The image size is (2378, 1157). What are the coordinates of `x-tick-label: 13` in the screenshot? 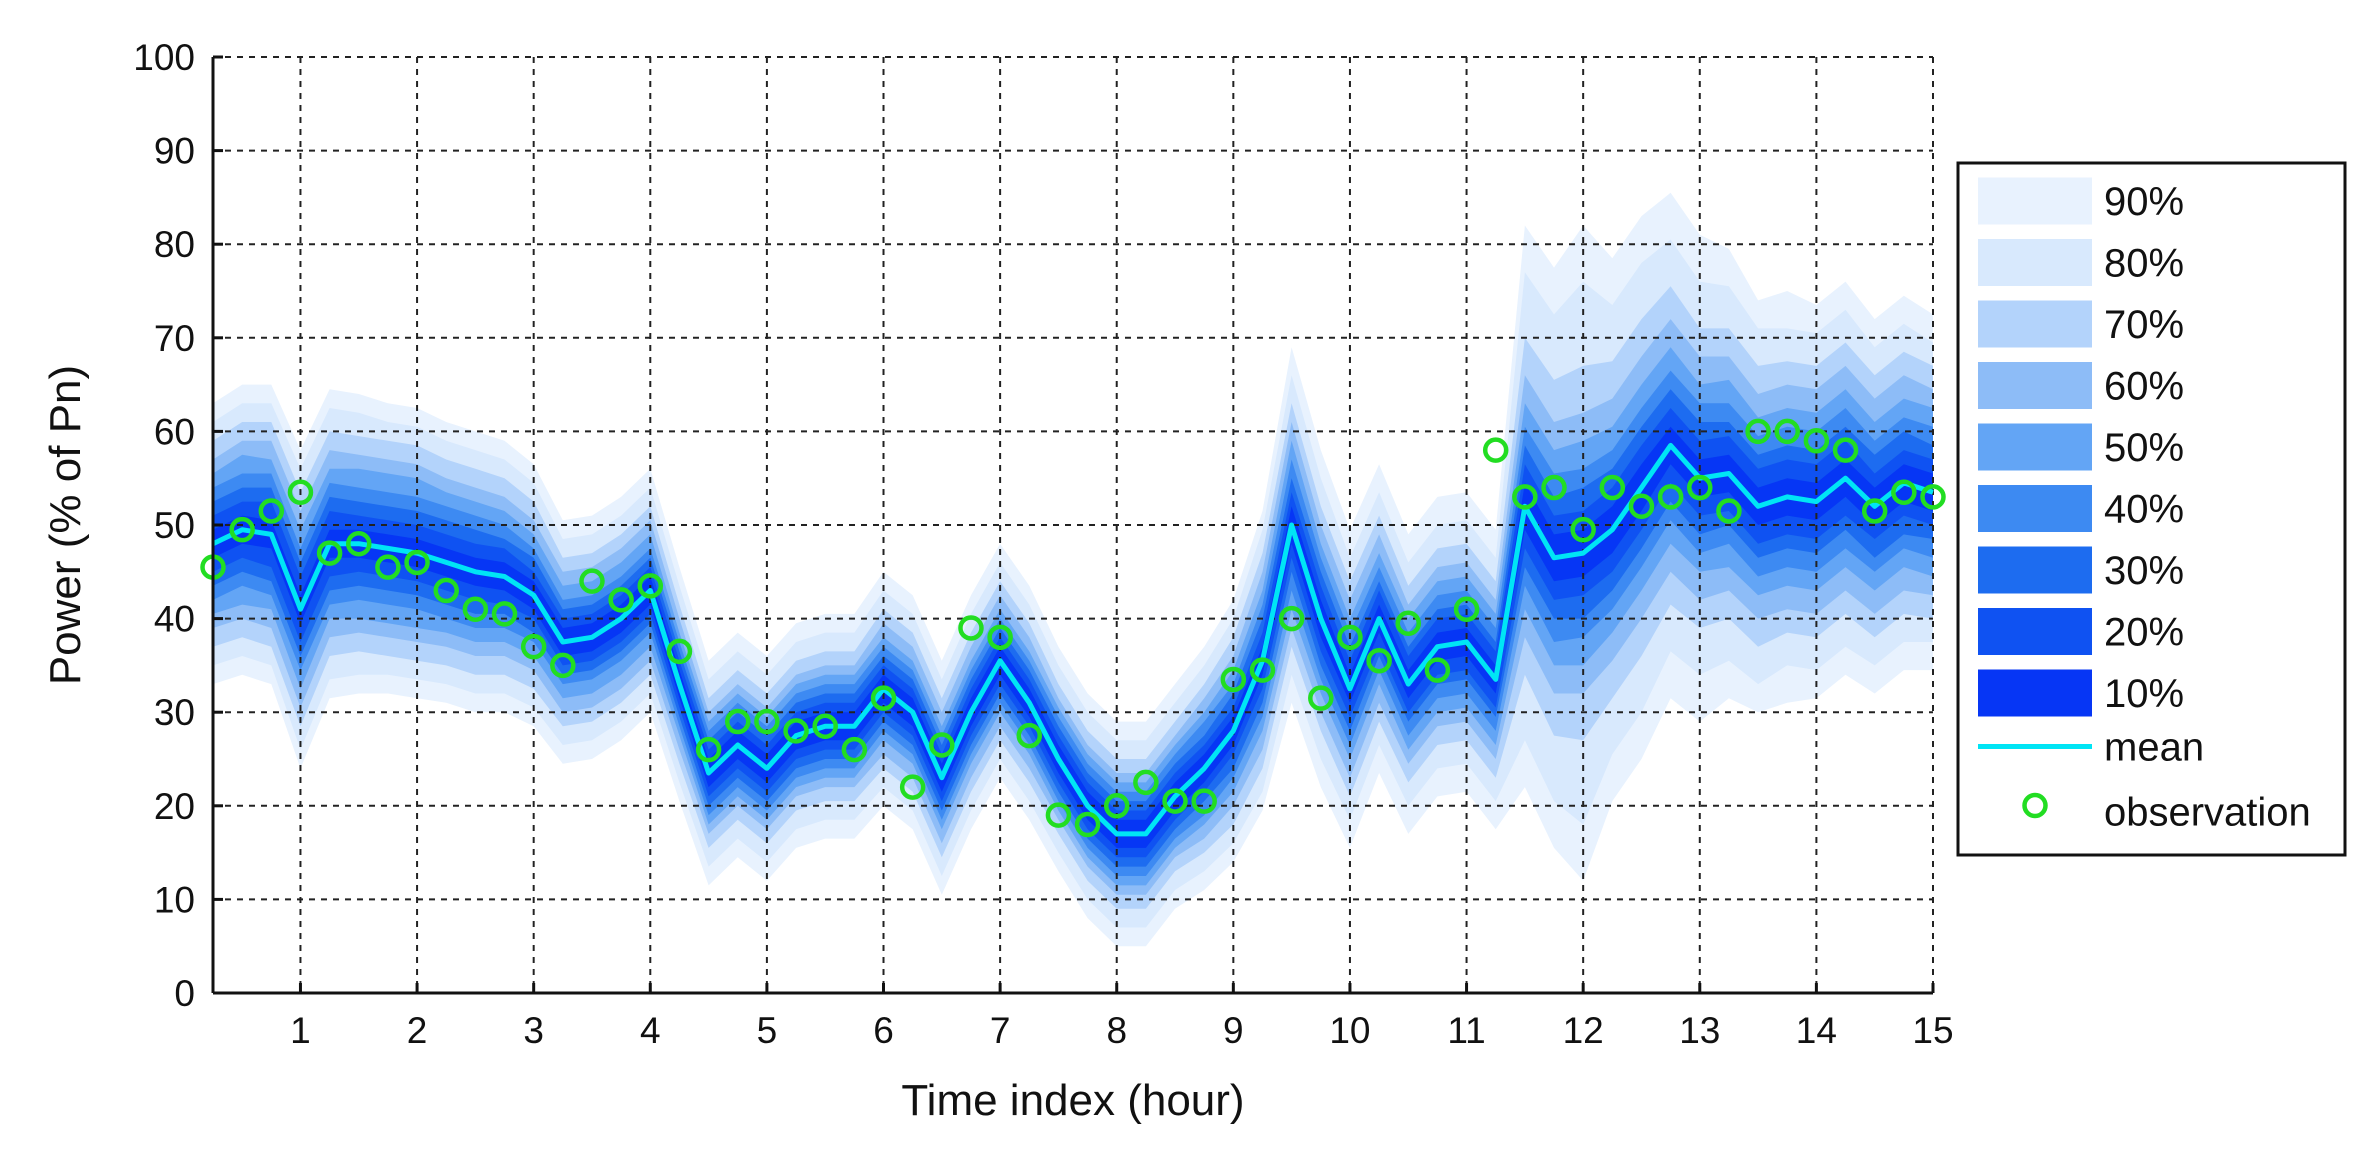 It's located at (1699, 1030).